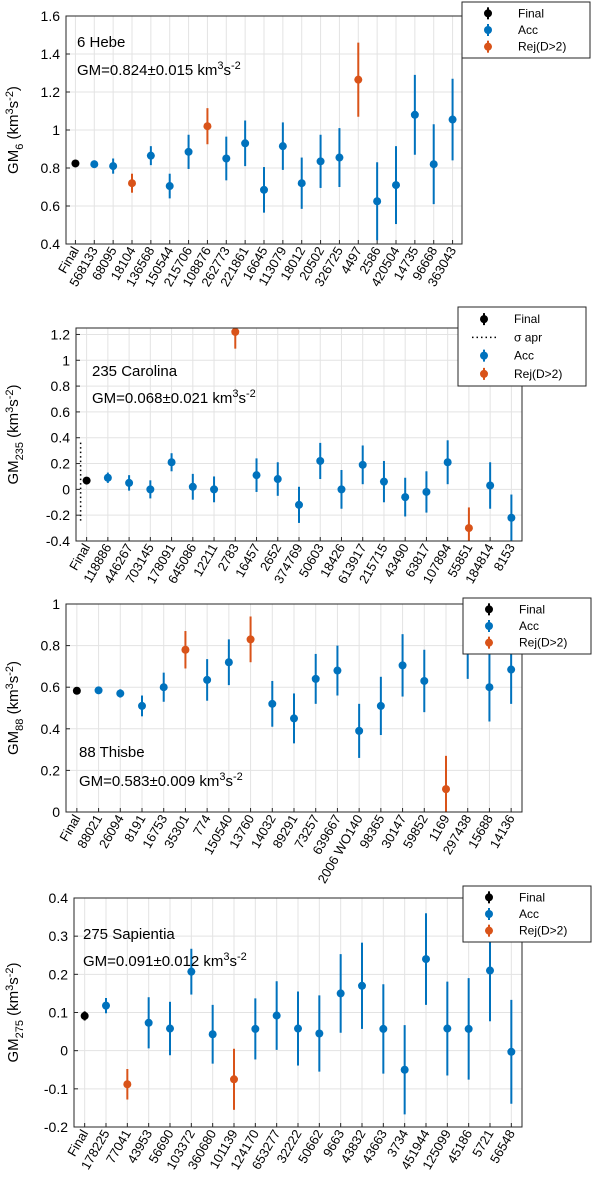 The height and width of the screenshot is (1185, 596). What do you see at coordinates (56, 1127) in the screenshot?
I see `y-tick-label: -0.2` at bounding box center [56, 1127].